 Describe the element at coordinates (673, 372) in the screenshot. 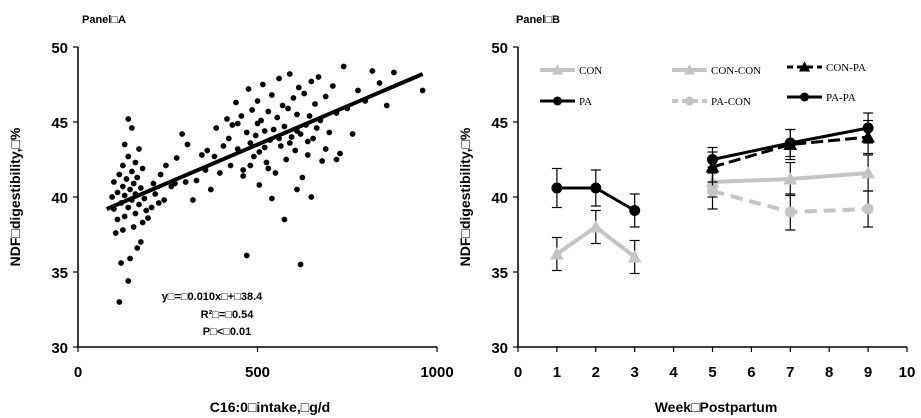

I see `panel-b-x-tick-label: 4` at that location.